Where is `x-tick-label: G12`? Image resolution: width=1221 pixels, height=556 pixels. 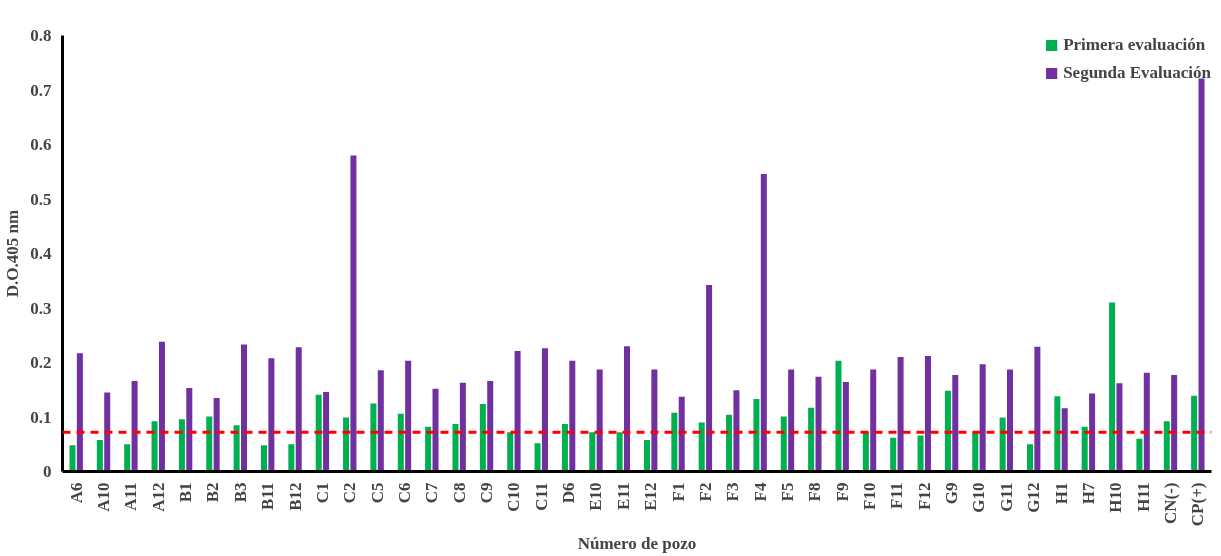 x-tick-label: G12 is located at coordinates (1034, 497).